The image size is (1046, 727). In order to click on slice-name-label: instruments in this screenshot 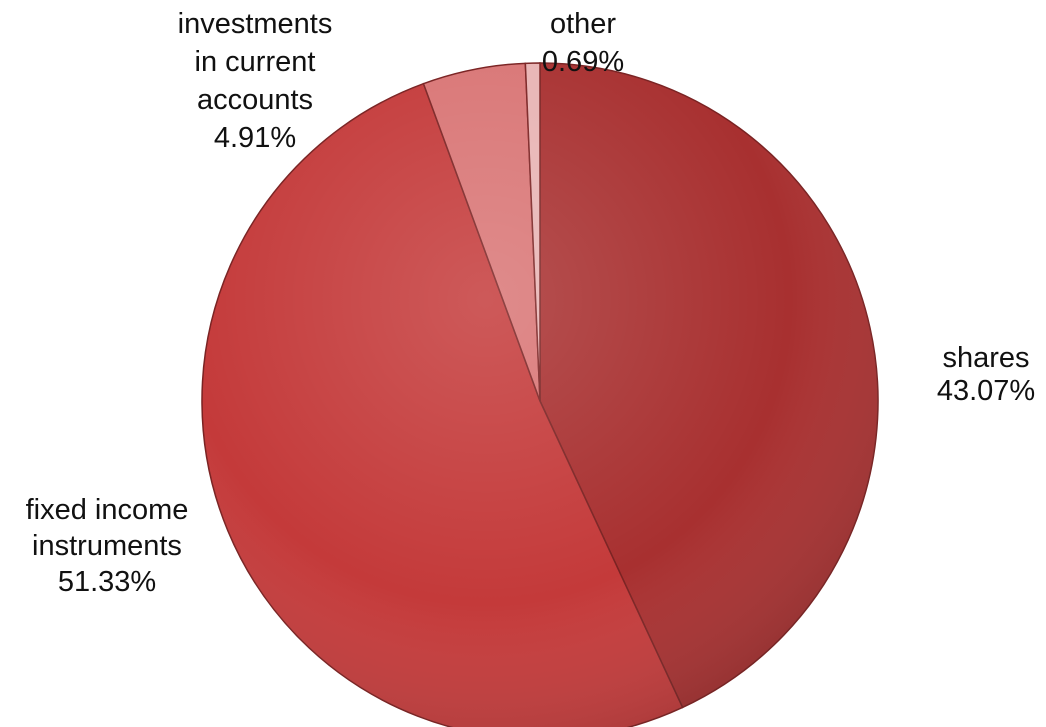, I will do `click(107, 546)`.